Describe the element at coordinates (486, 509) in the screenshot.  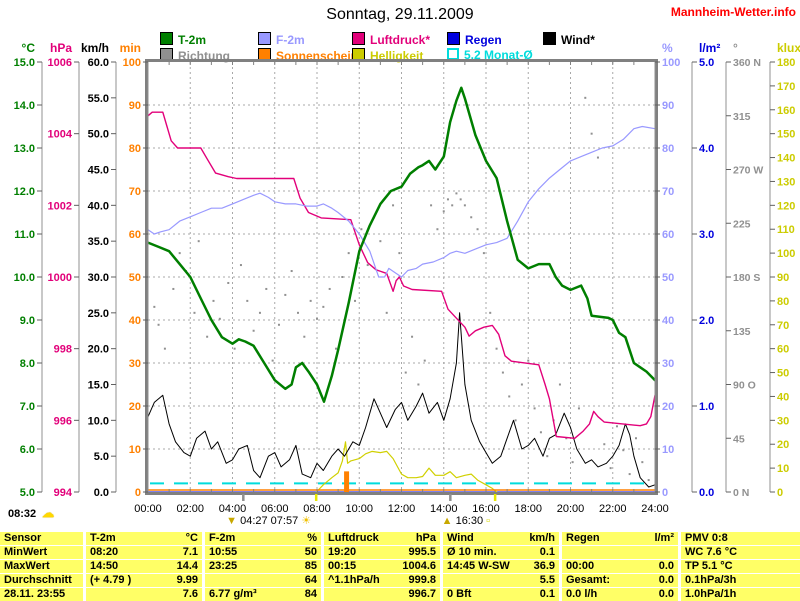
I see `x-tick-label: 16:00` at that location.